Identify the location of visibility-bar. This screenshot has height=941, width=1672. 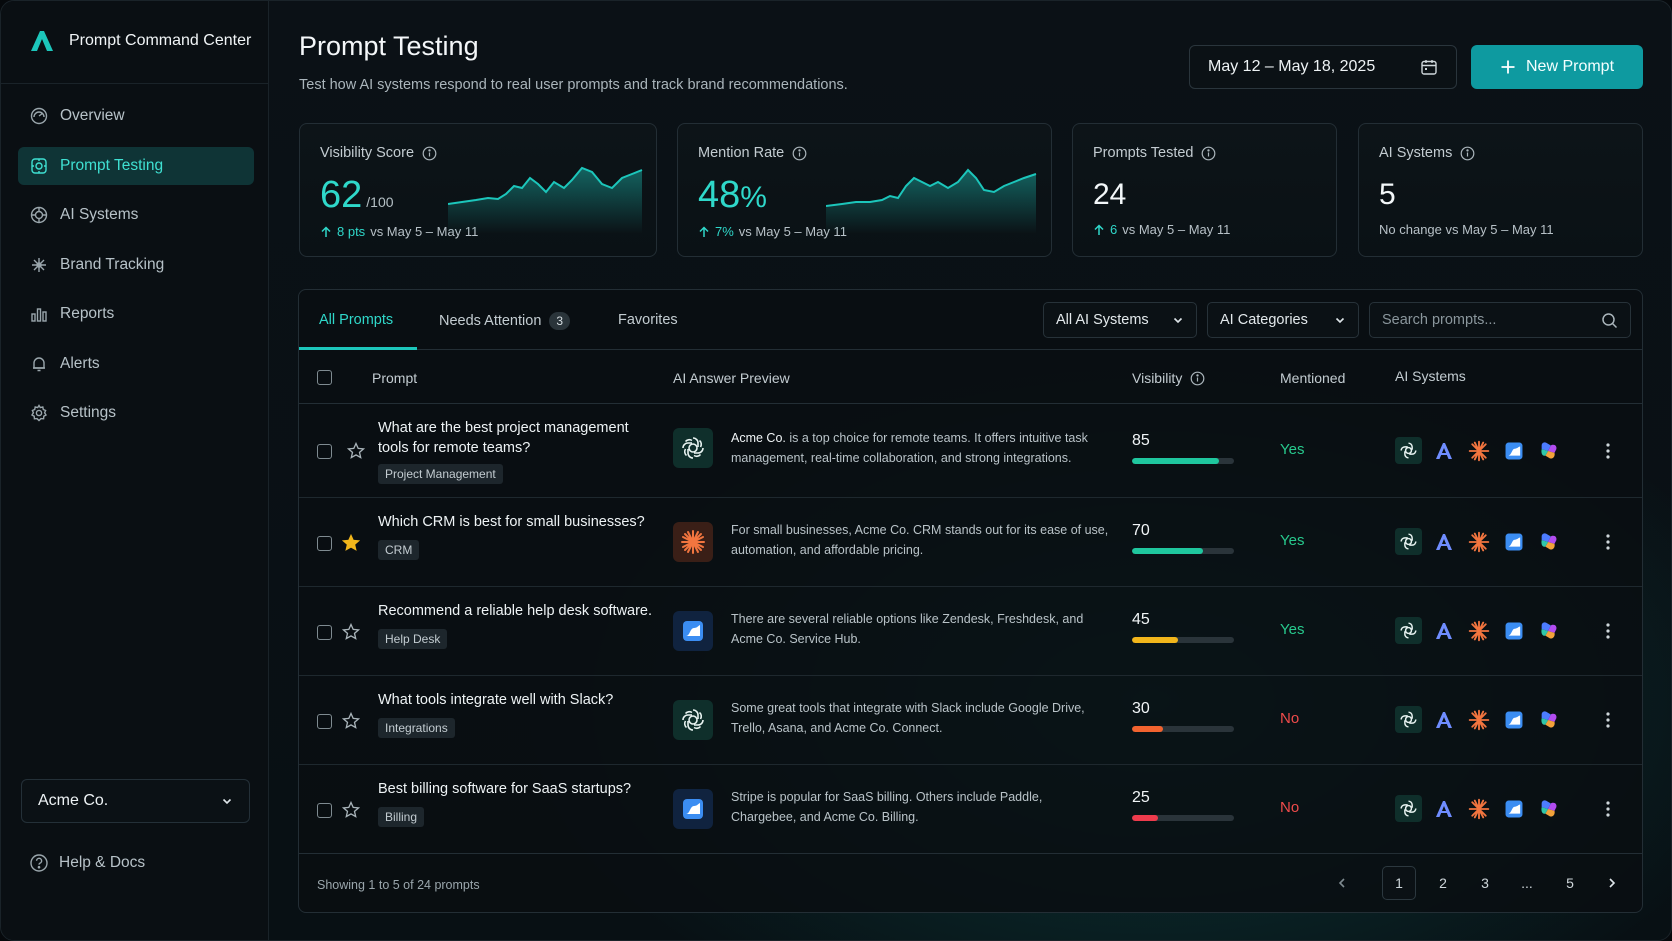
(1183, 551).